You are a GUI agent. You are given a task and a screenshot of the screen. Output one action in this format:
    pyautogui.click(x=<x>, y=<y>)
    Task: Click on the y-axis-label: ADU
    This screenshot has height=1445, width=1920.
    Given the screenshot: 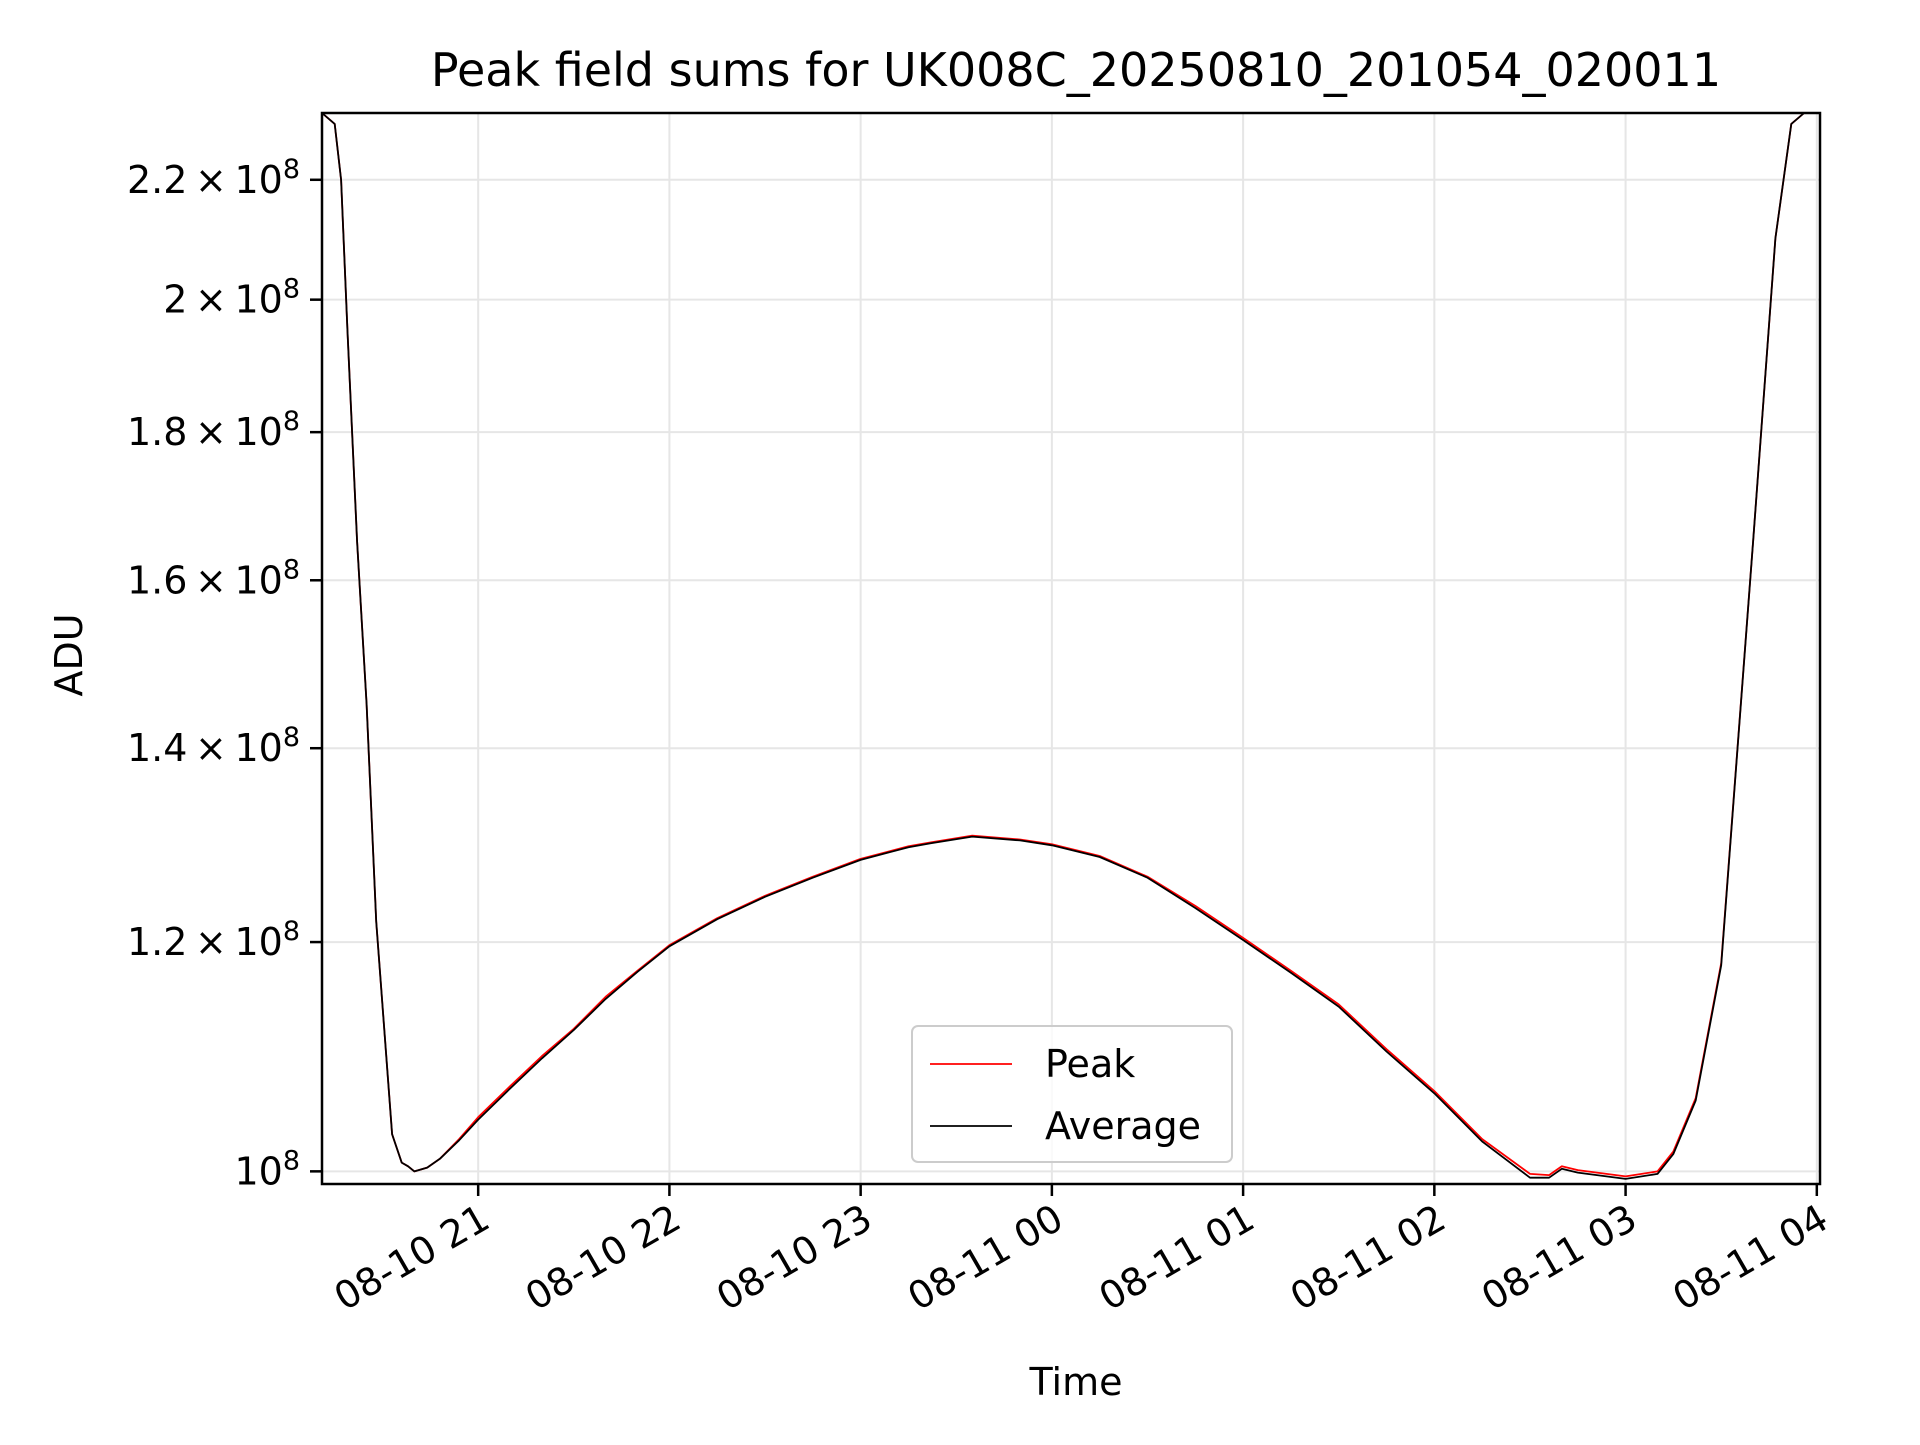 What is the action you would take?
    pyautogui.click(x=69, y=654)
    